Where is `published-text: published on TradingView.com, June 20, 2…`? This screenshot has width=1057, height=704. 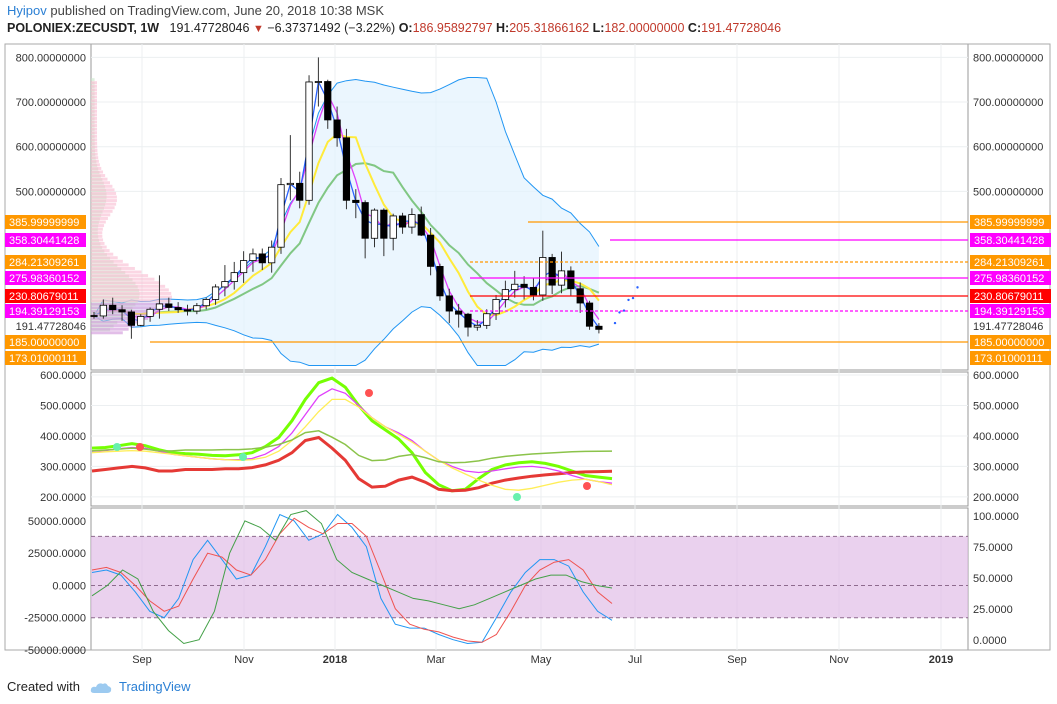 published-text: published on TradingView.com, June 20, 2… is located at coordinates (217, 10).